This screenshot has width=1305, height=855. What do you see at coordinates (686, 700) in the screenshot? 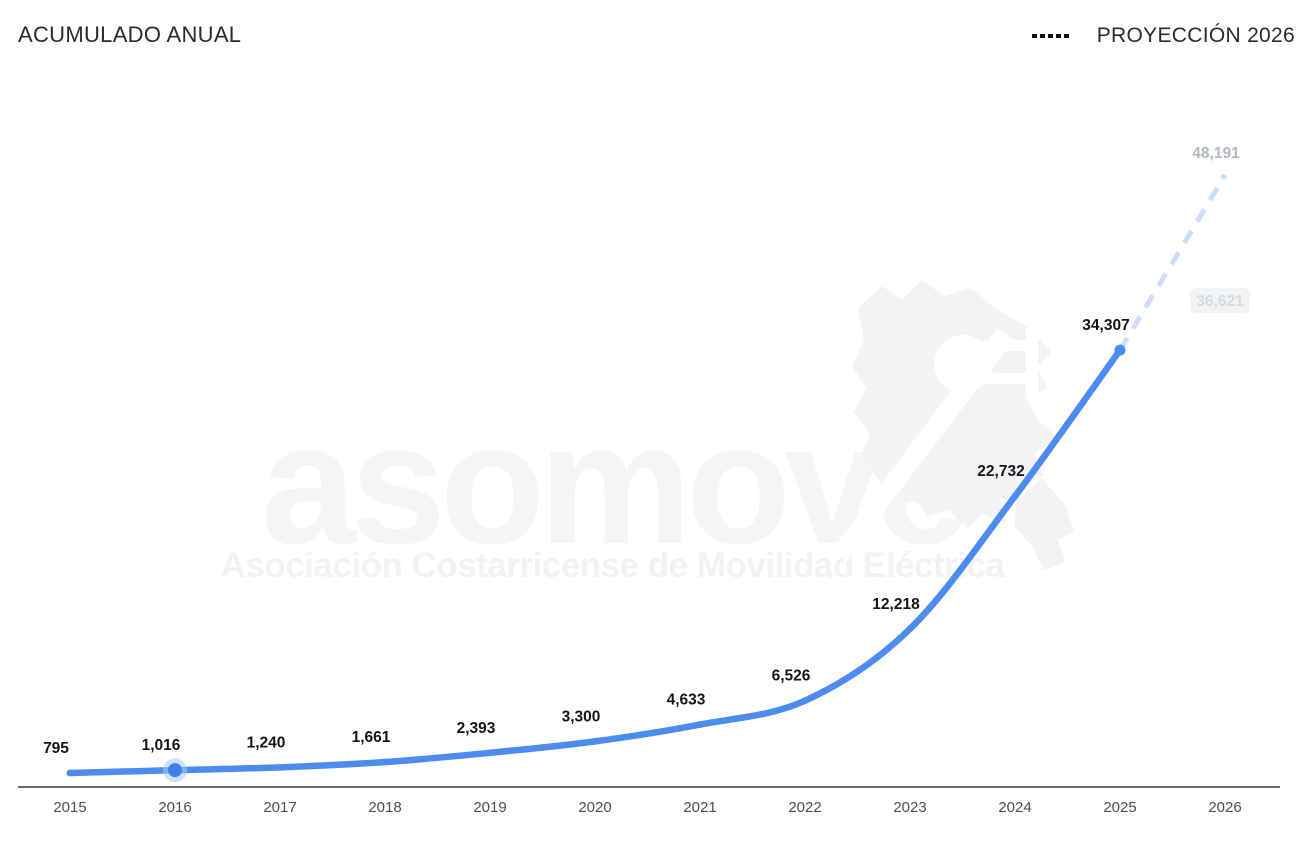
I see `data-point-label: 4,633` at bounding box center [686, 700].